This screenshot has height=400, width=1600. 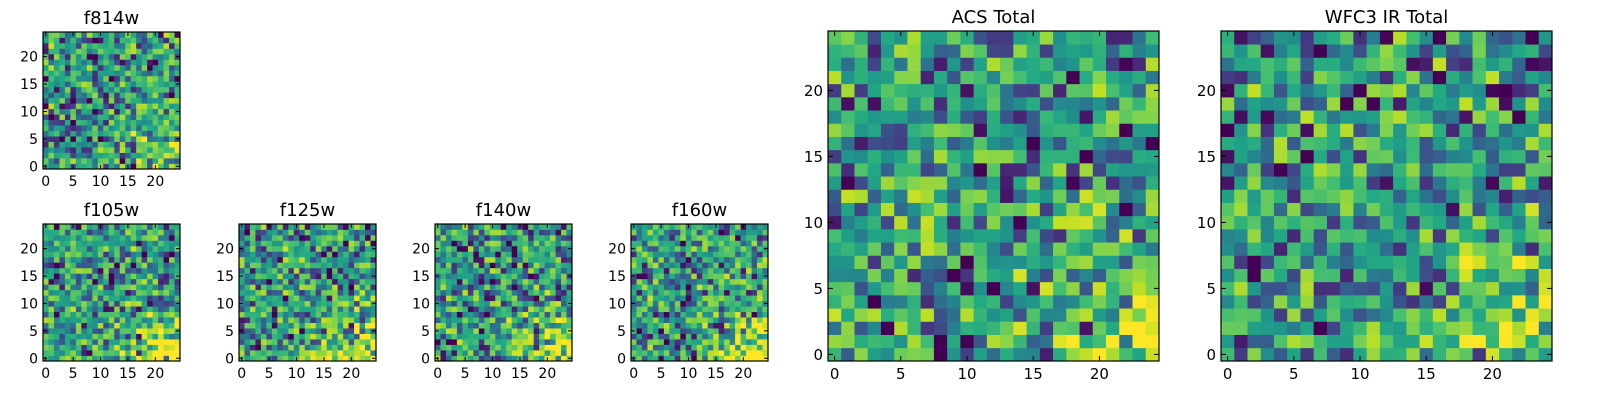 I want to click on y-tick-label: 5, so click(x=425, y=332).